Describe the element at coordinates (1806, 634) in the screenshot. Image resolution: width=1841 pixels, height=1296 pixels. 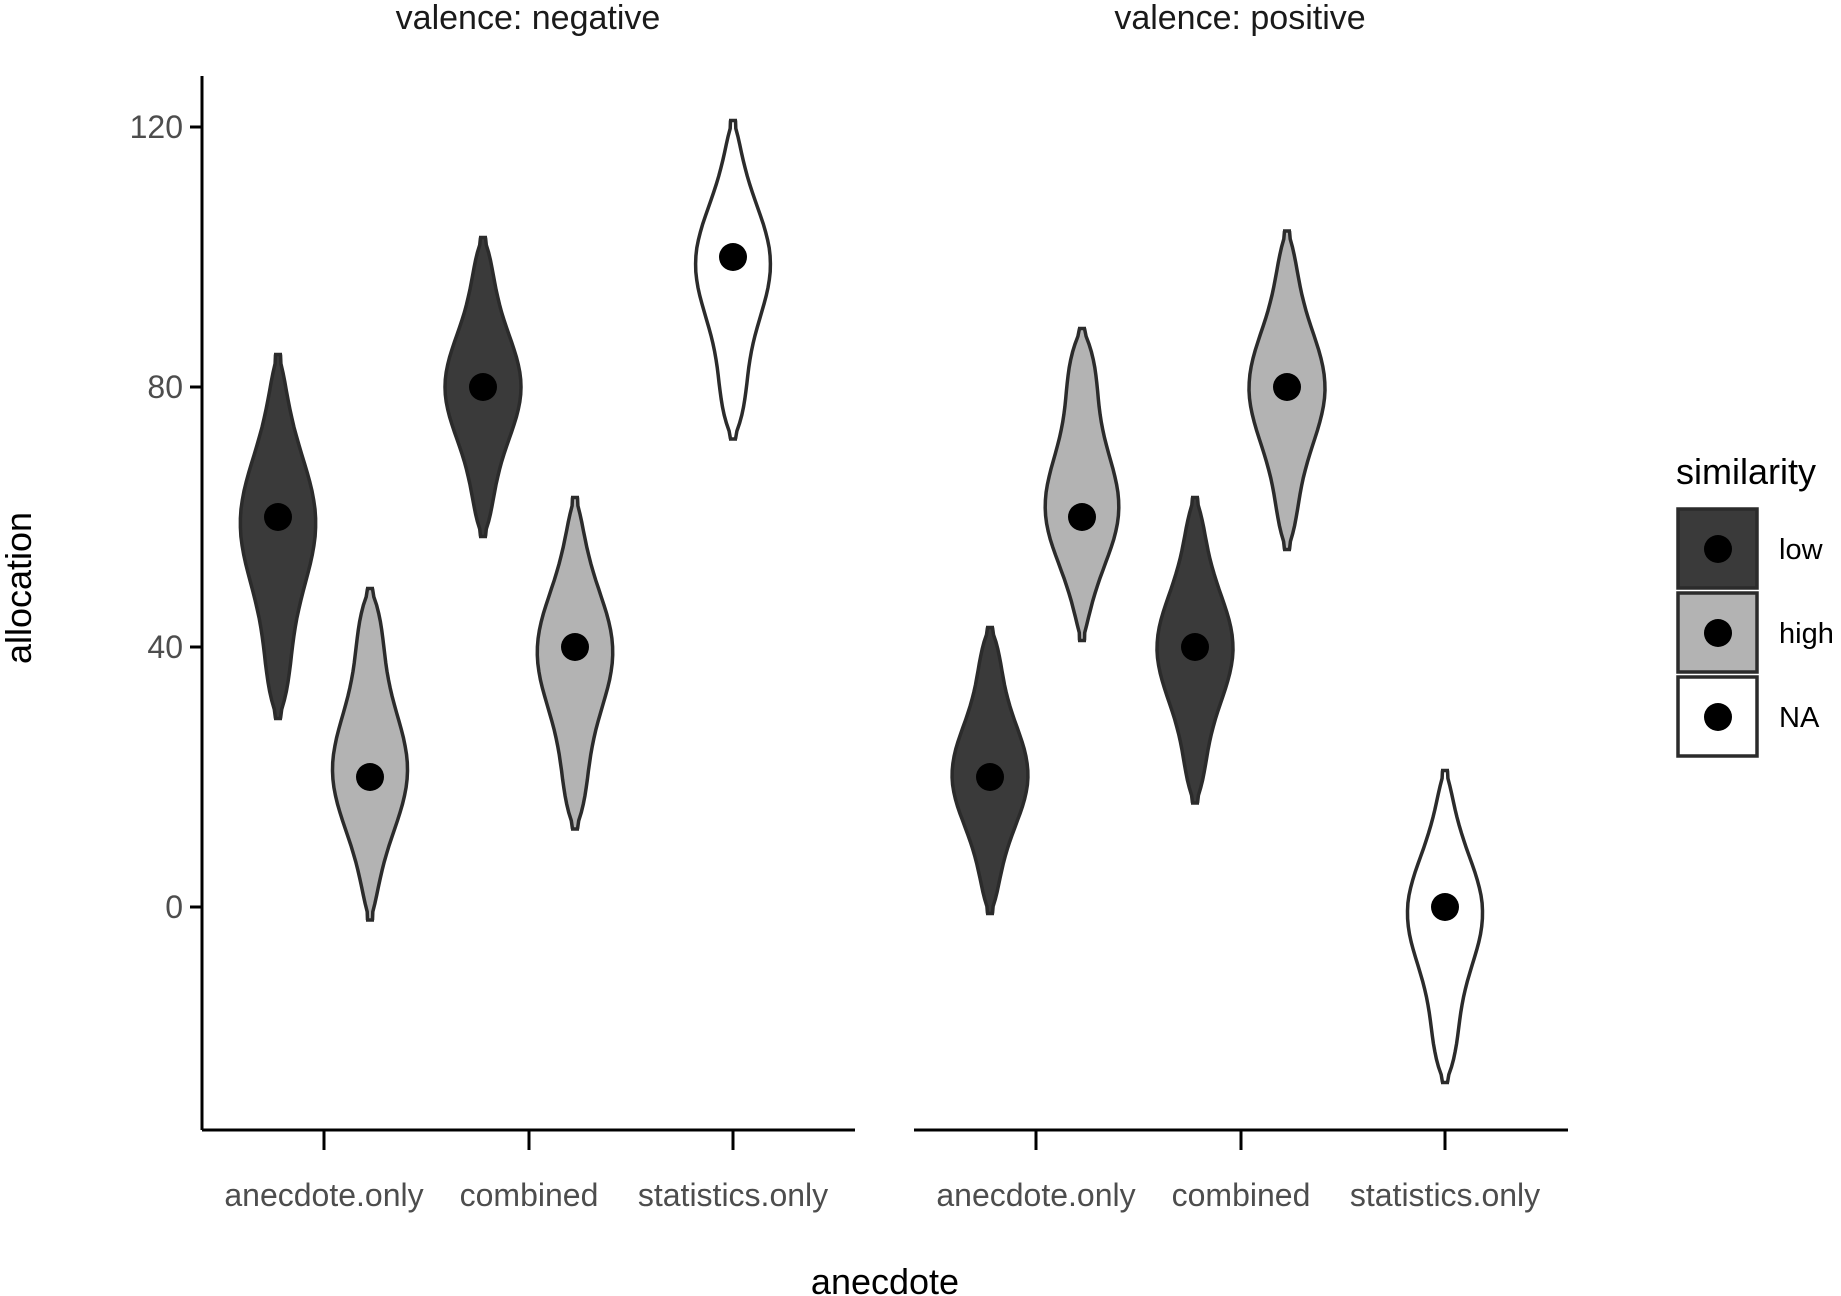
I see `legend-label-high: high` at that location.